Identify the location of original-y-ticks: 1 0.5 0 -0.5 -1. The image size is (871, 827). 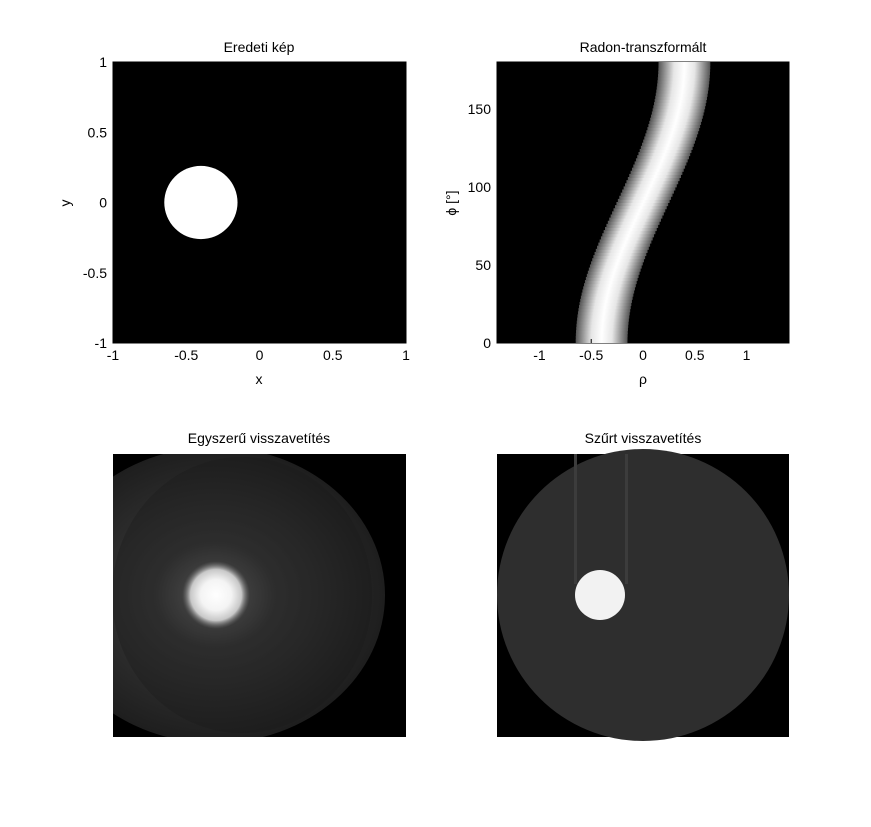
(100, 202).